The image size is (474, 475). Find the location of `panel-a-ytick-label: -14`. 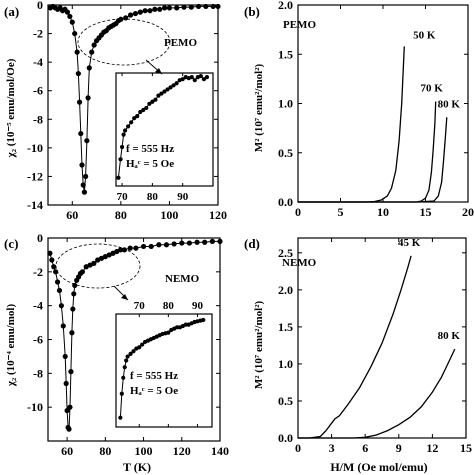

panel-a-ytick-label: -14 is located at coordinates (35, 205).